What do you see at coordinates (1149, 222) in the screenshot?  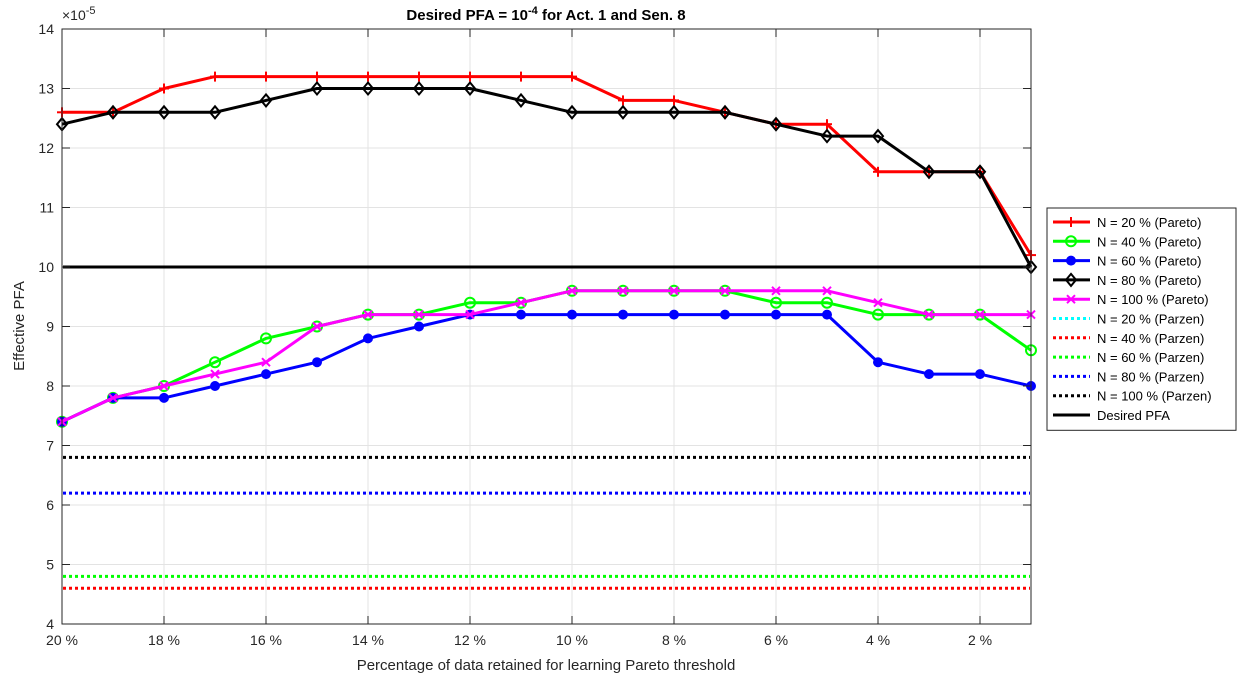 I see `legend-label: N = 20 % (Pareto)` at bounding box center [1149, 222].